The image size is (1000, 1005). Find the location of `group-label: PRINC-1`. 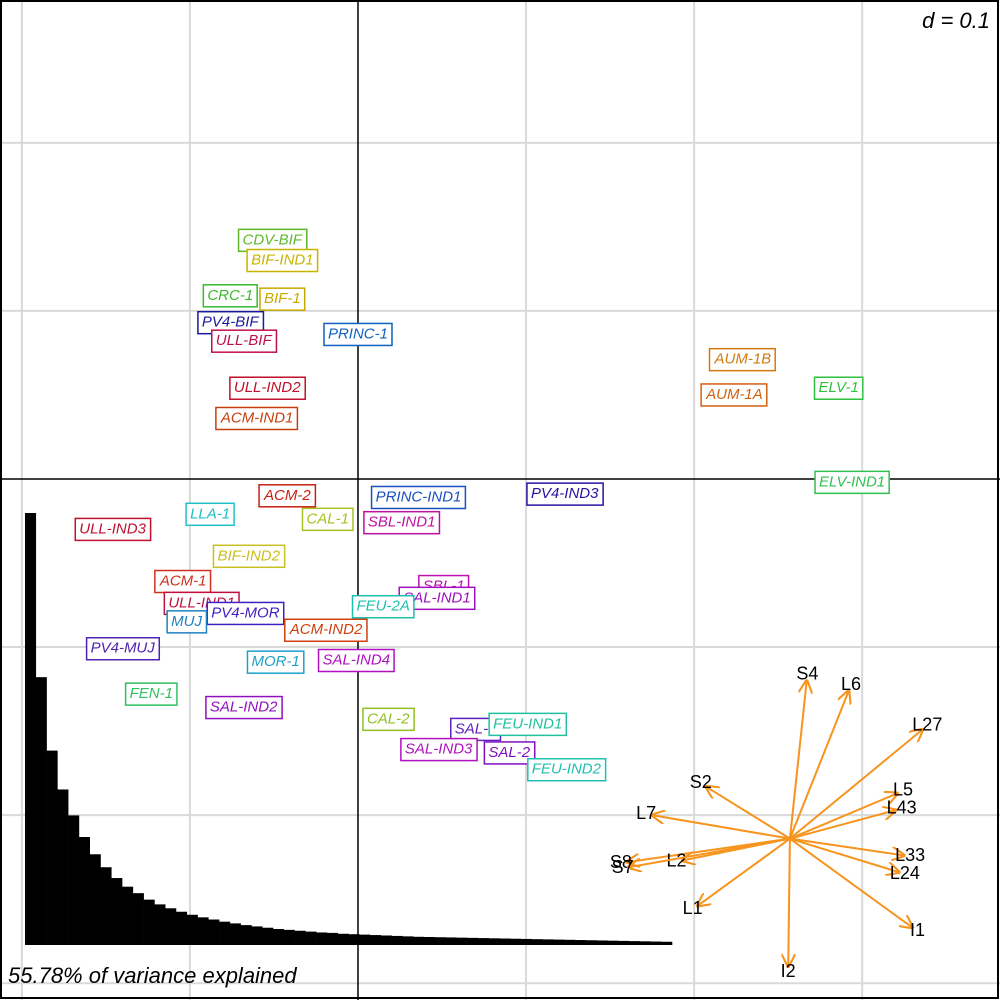

group-label: PRINC-1 is located at coordinates (358, 333).